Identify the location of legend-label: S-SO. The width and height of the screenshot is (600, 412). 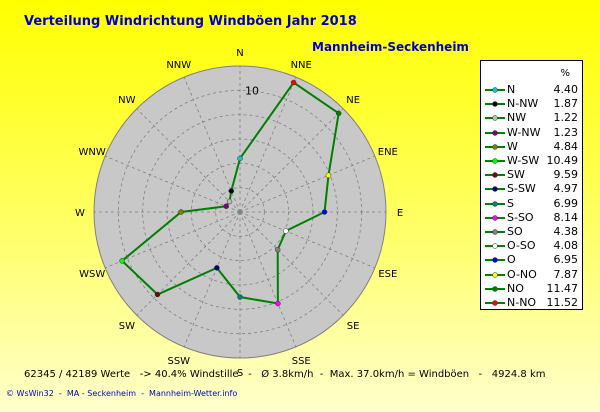
(520, 217).